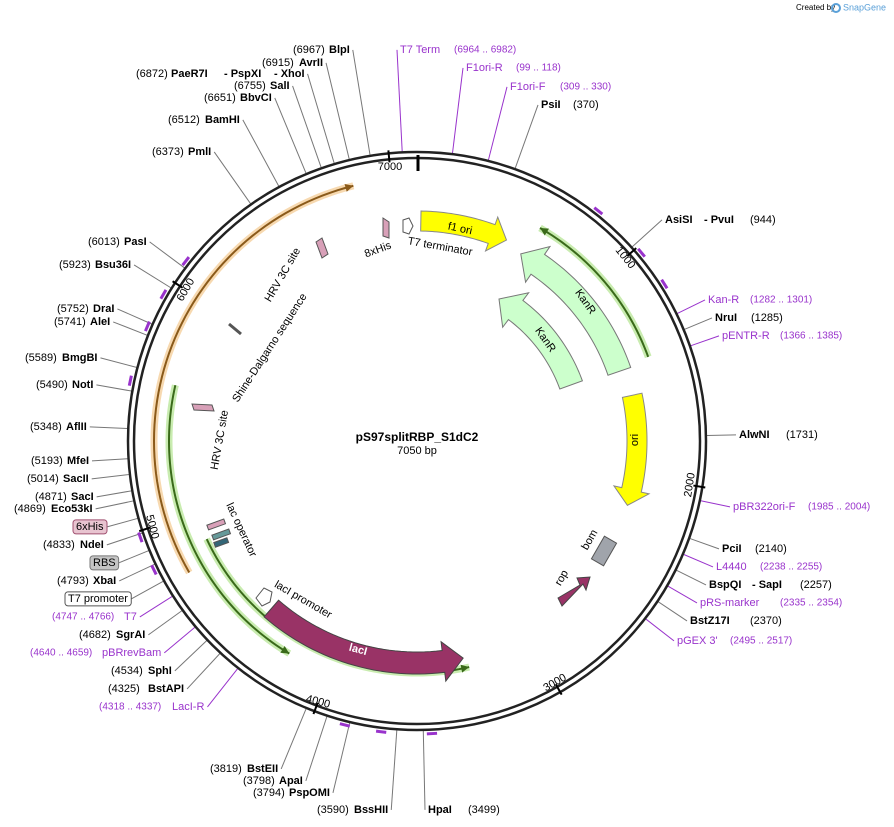 The image size is (894, 827). I want to click on site-name: BlpI, so click(339, 50).